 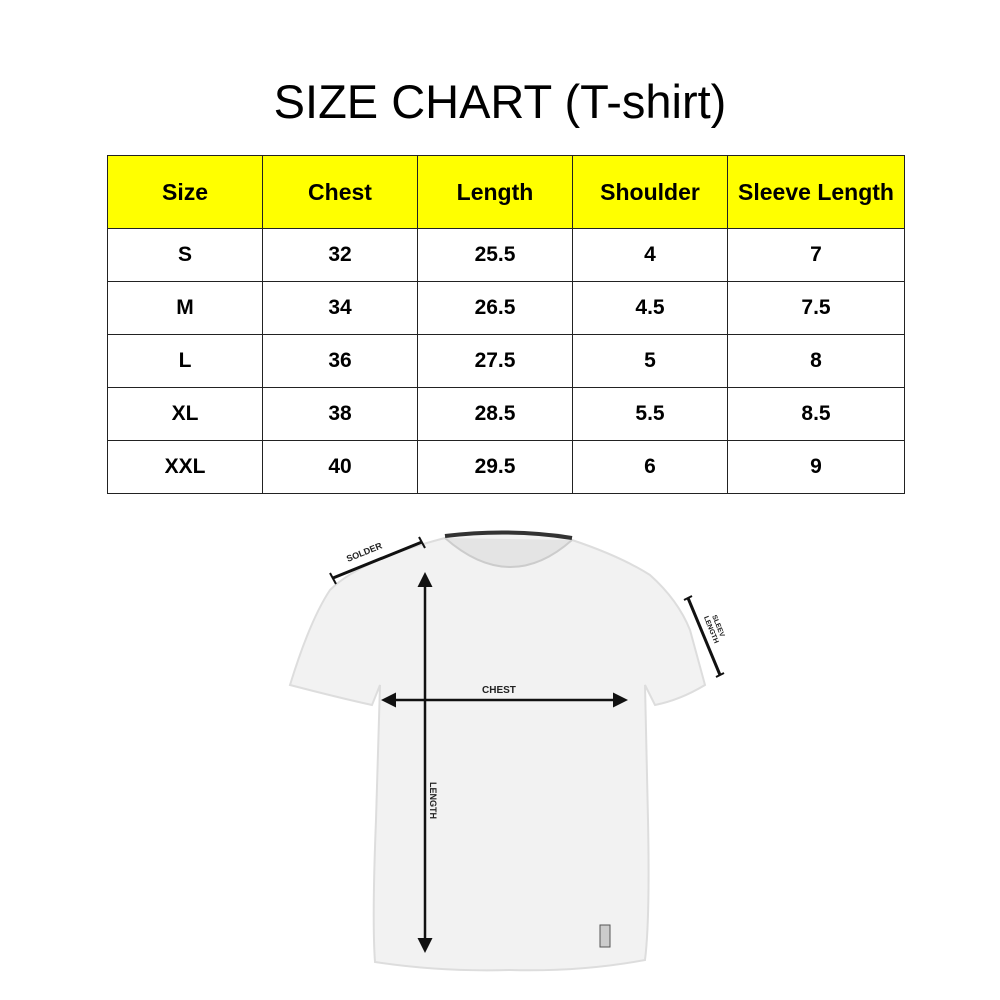 What do you see at coordinates (185, 192) in the screenshot?
I see `header-size: Size` at bounding box center [185, 192].